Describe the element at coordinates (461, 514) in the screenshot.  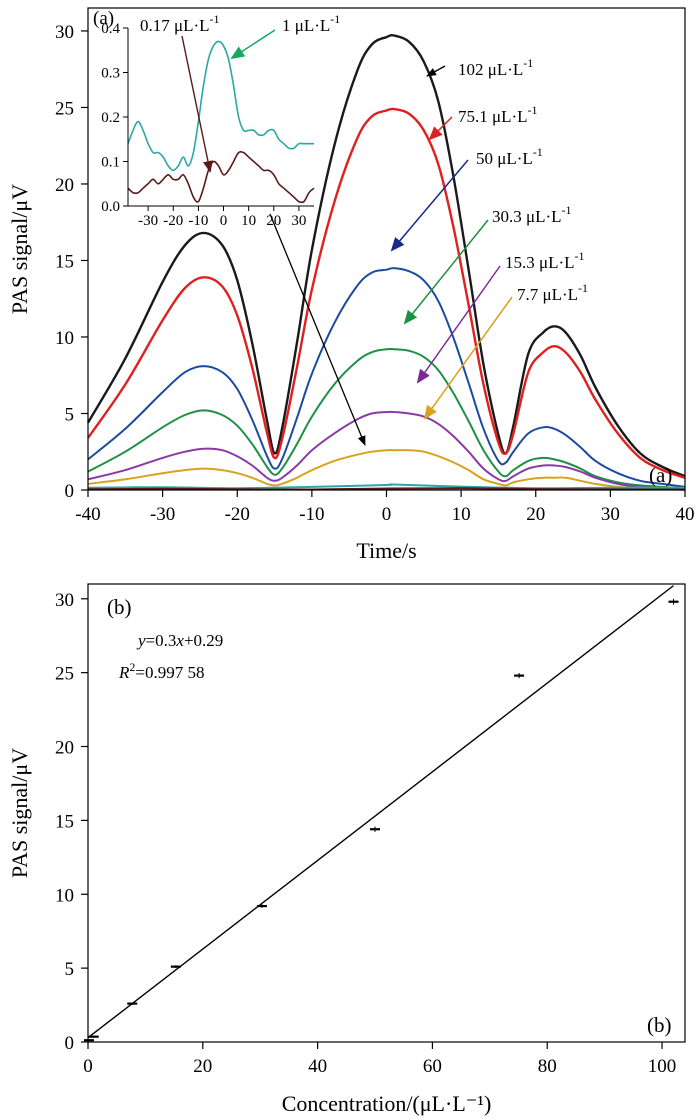
I see `x-tick-label-a-5: 10` at that location.